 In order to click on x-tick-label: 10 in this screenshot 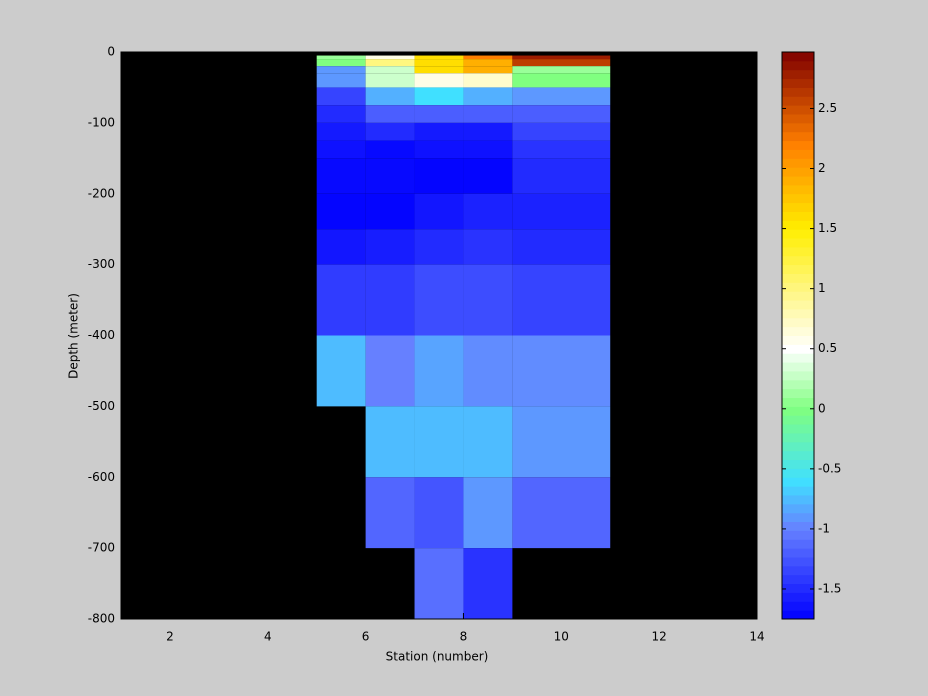, I will do `click(561, 637)`.